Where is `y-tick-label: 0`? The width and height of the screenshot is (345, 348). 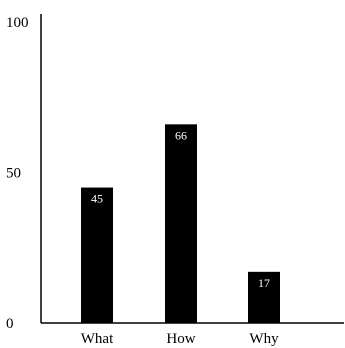 y-tick-label: 0 is located at coordinates (10, 324).